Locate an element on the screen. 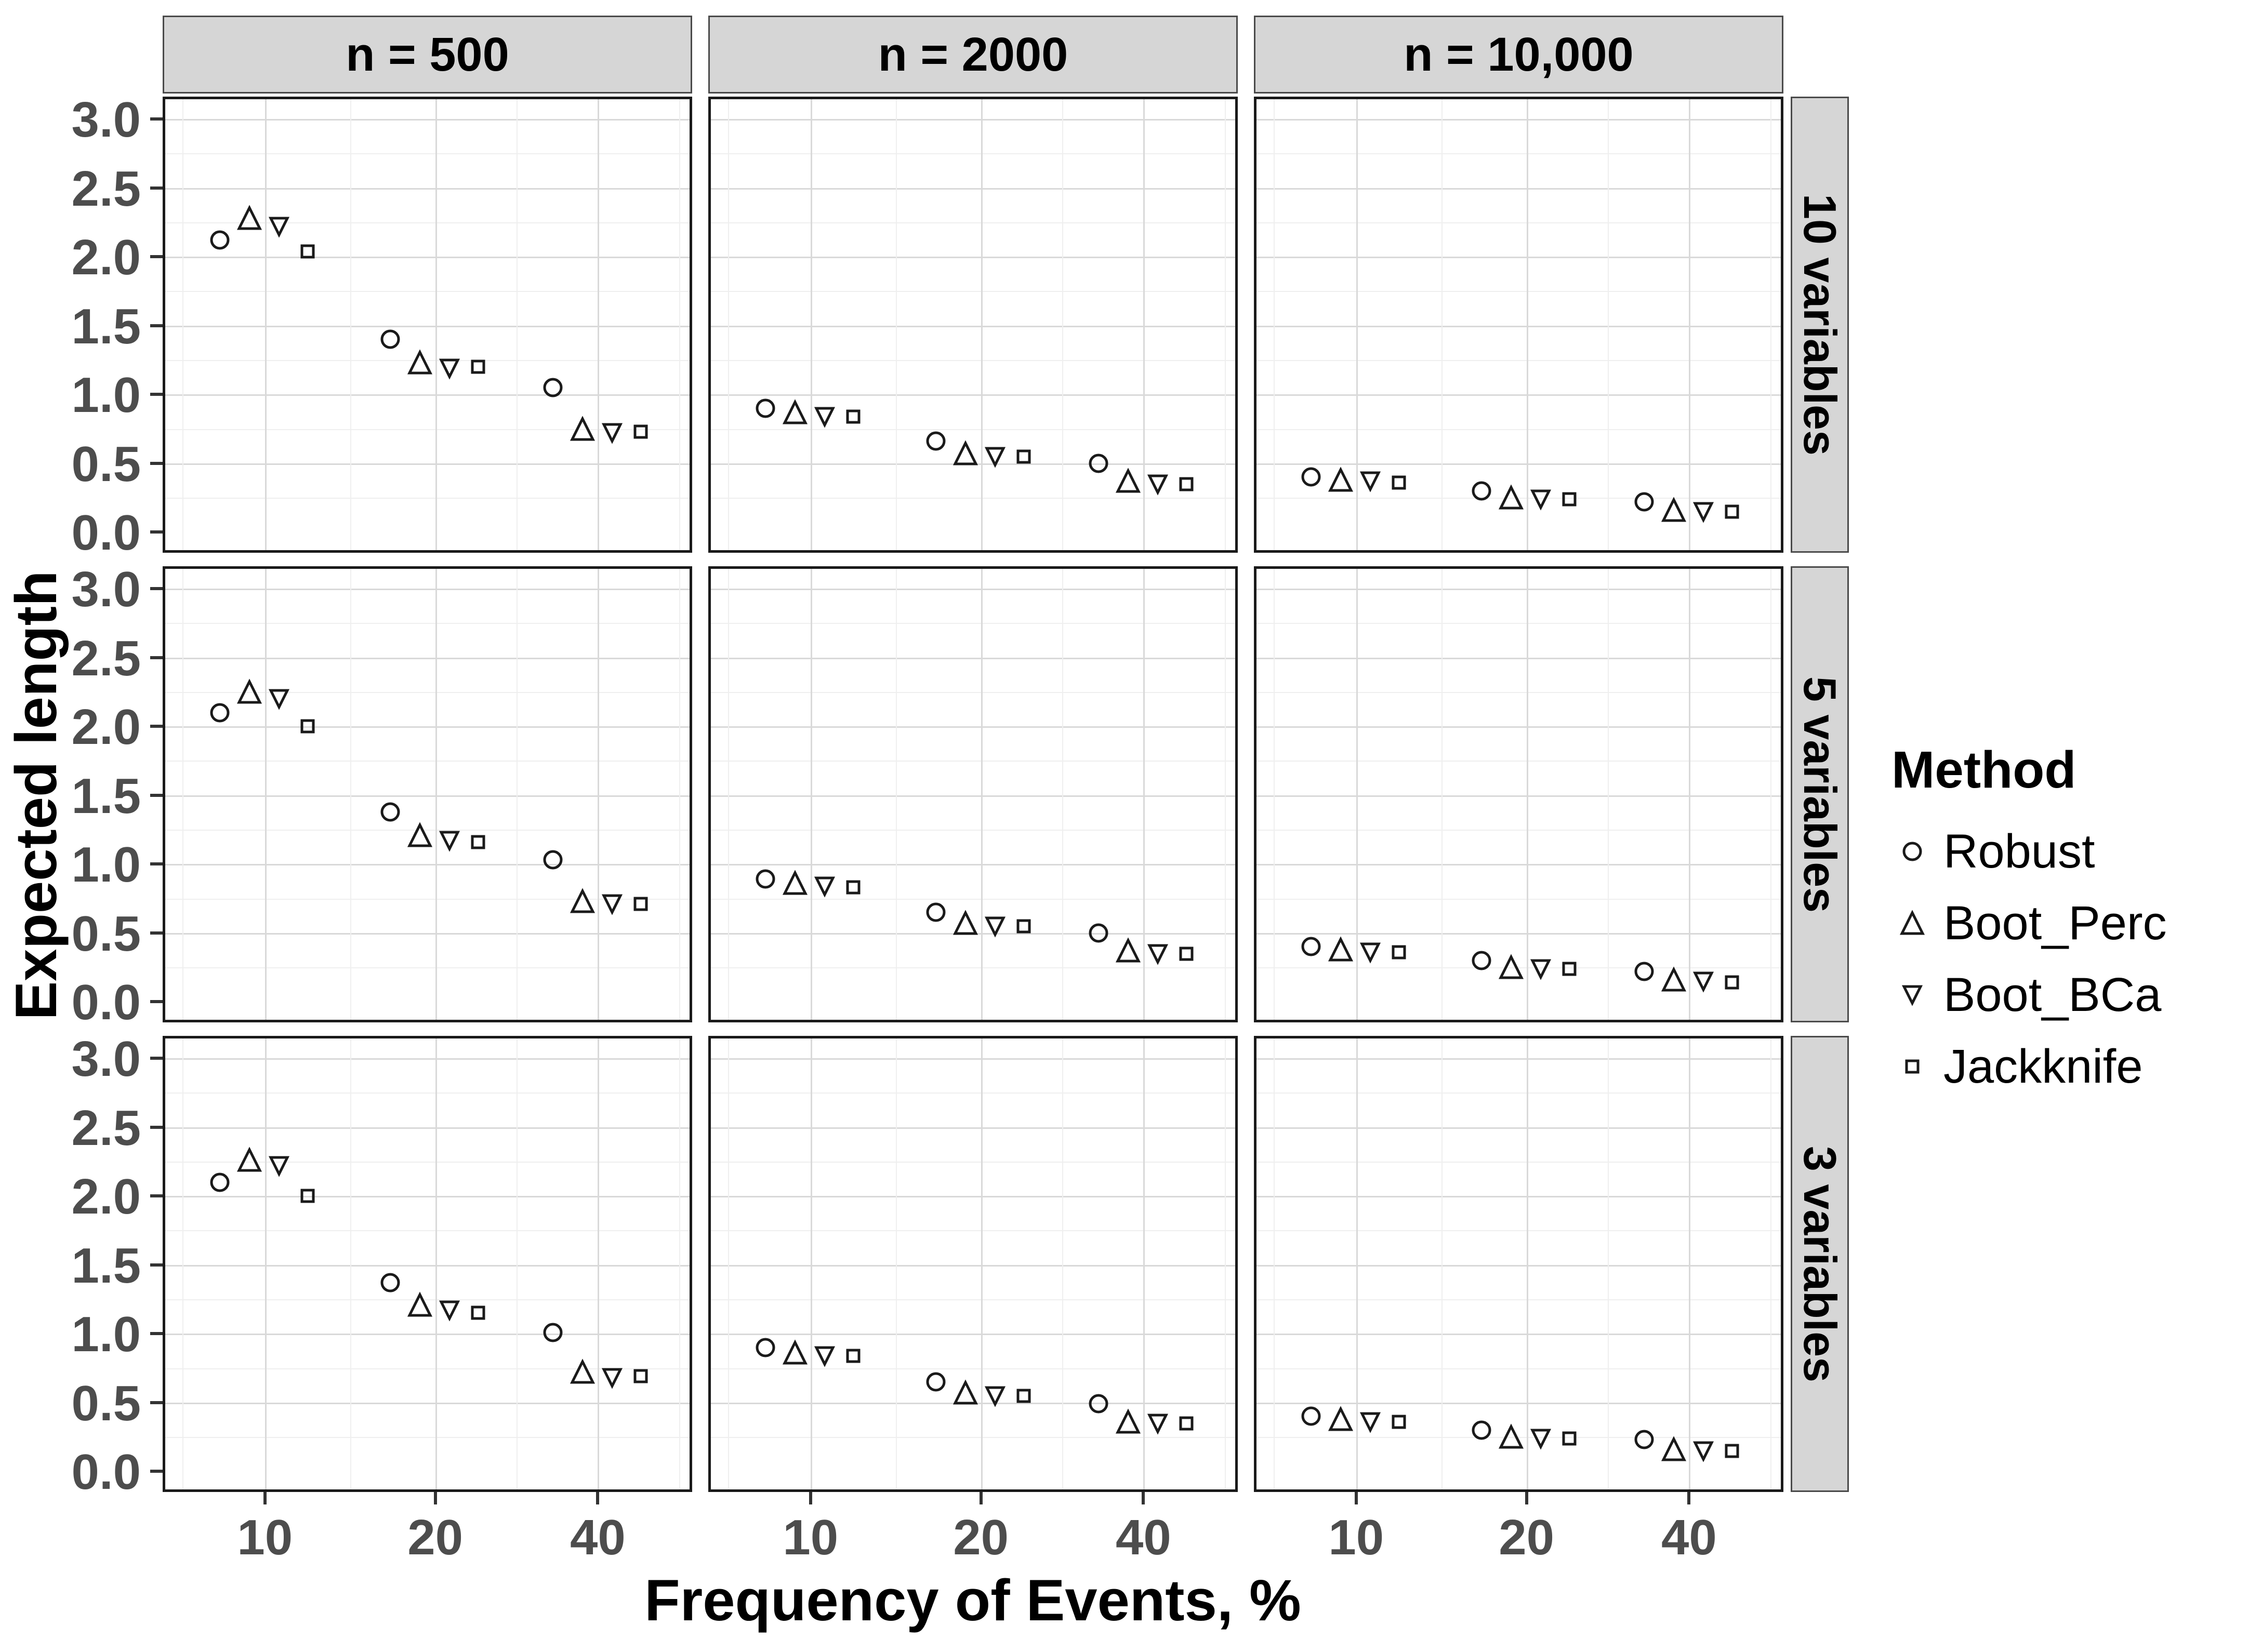  facet-row-label: 5 variables is located at coordinates (1820, 794).